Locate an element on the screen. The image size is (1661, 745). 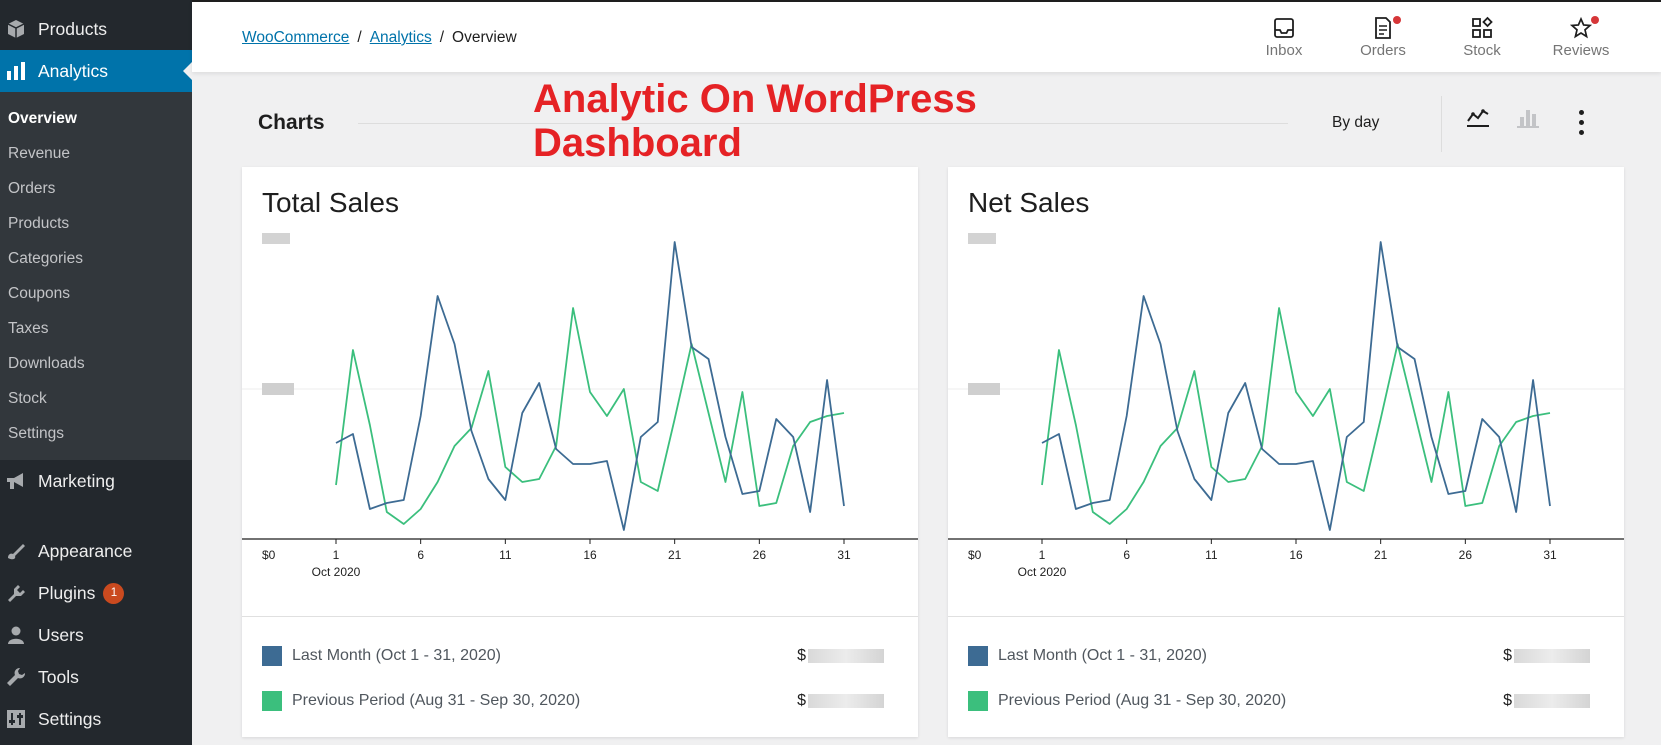
menu-products: Products is located at coordinates (96, 29).